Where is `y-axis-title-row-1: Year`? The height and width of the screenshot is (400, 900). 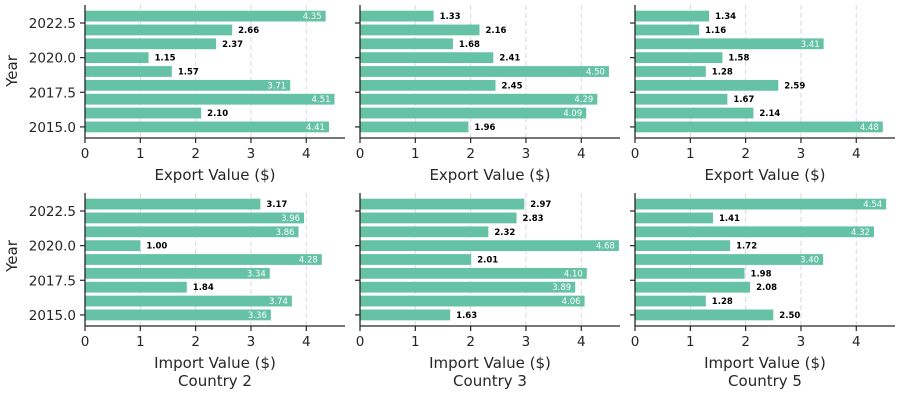 y-axis-title-row-1: Year is located at coordinates (12, 71).